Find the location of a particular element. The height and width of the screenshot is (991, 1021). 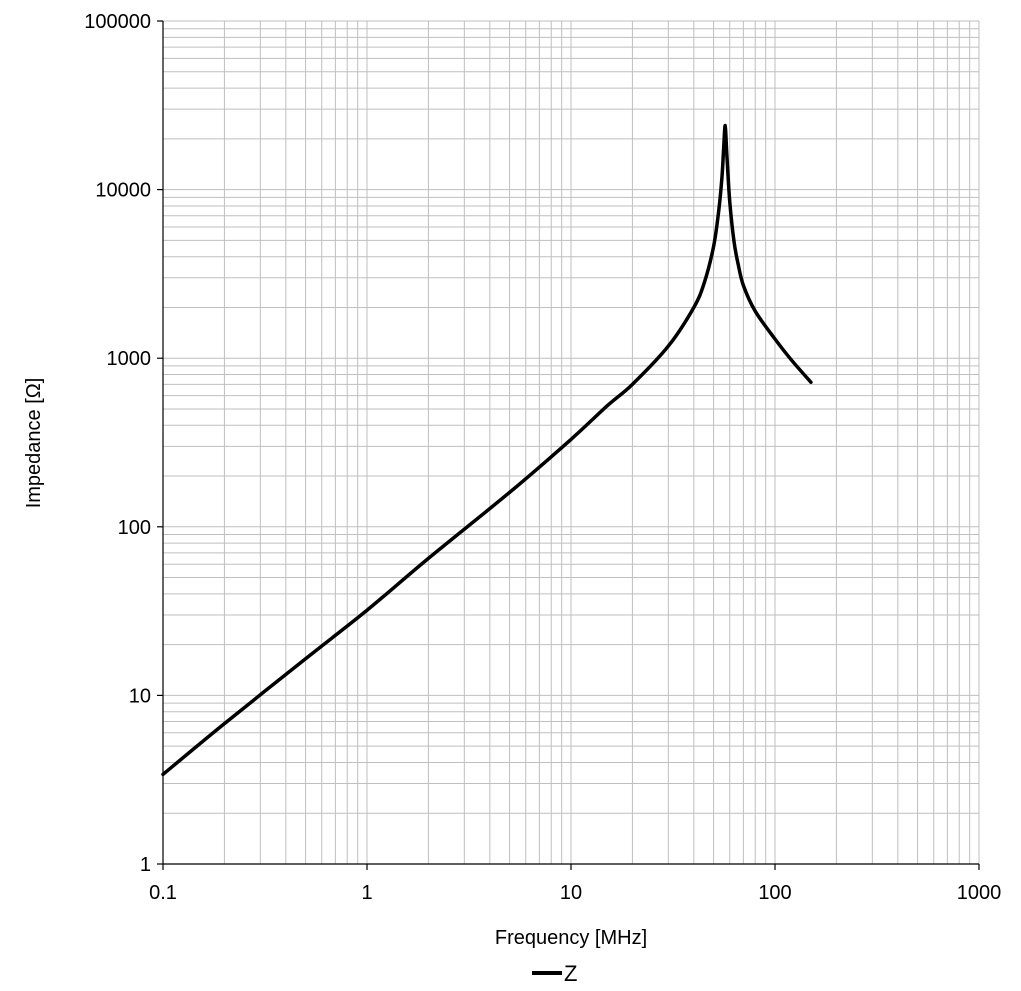

y-tick-label: 10000 is located at coordinates (123, 191).